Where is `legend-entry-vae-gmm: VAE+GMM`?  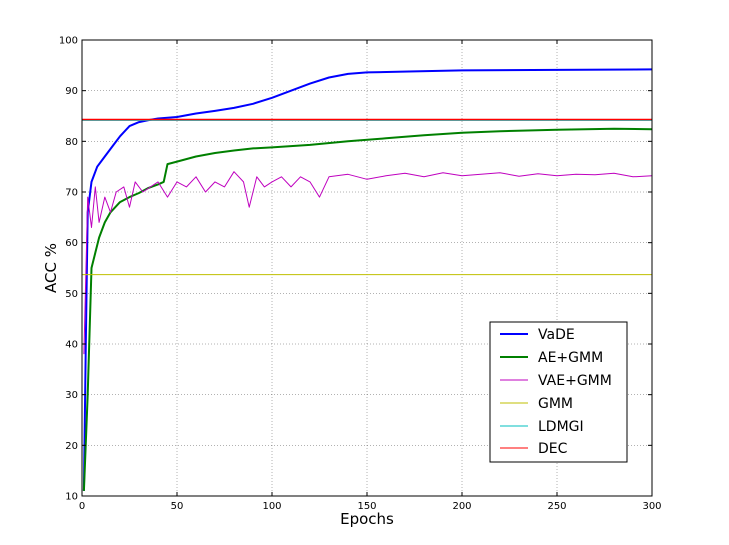
legend-entry-vae-gmm: VAE+GMM is located at coordinates (556, 381).